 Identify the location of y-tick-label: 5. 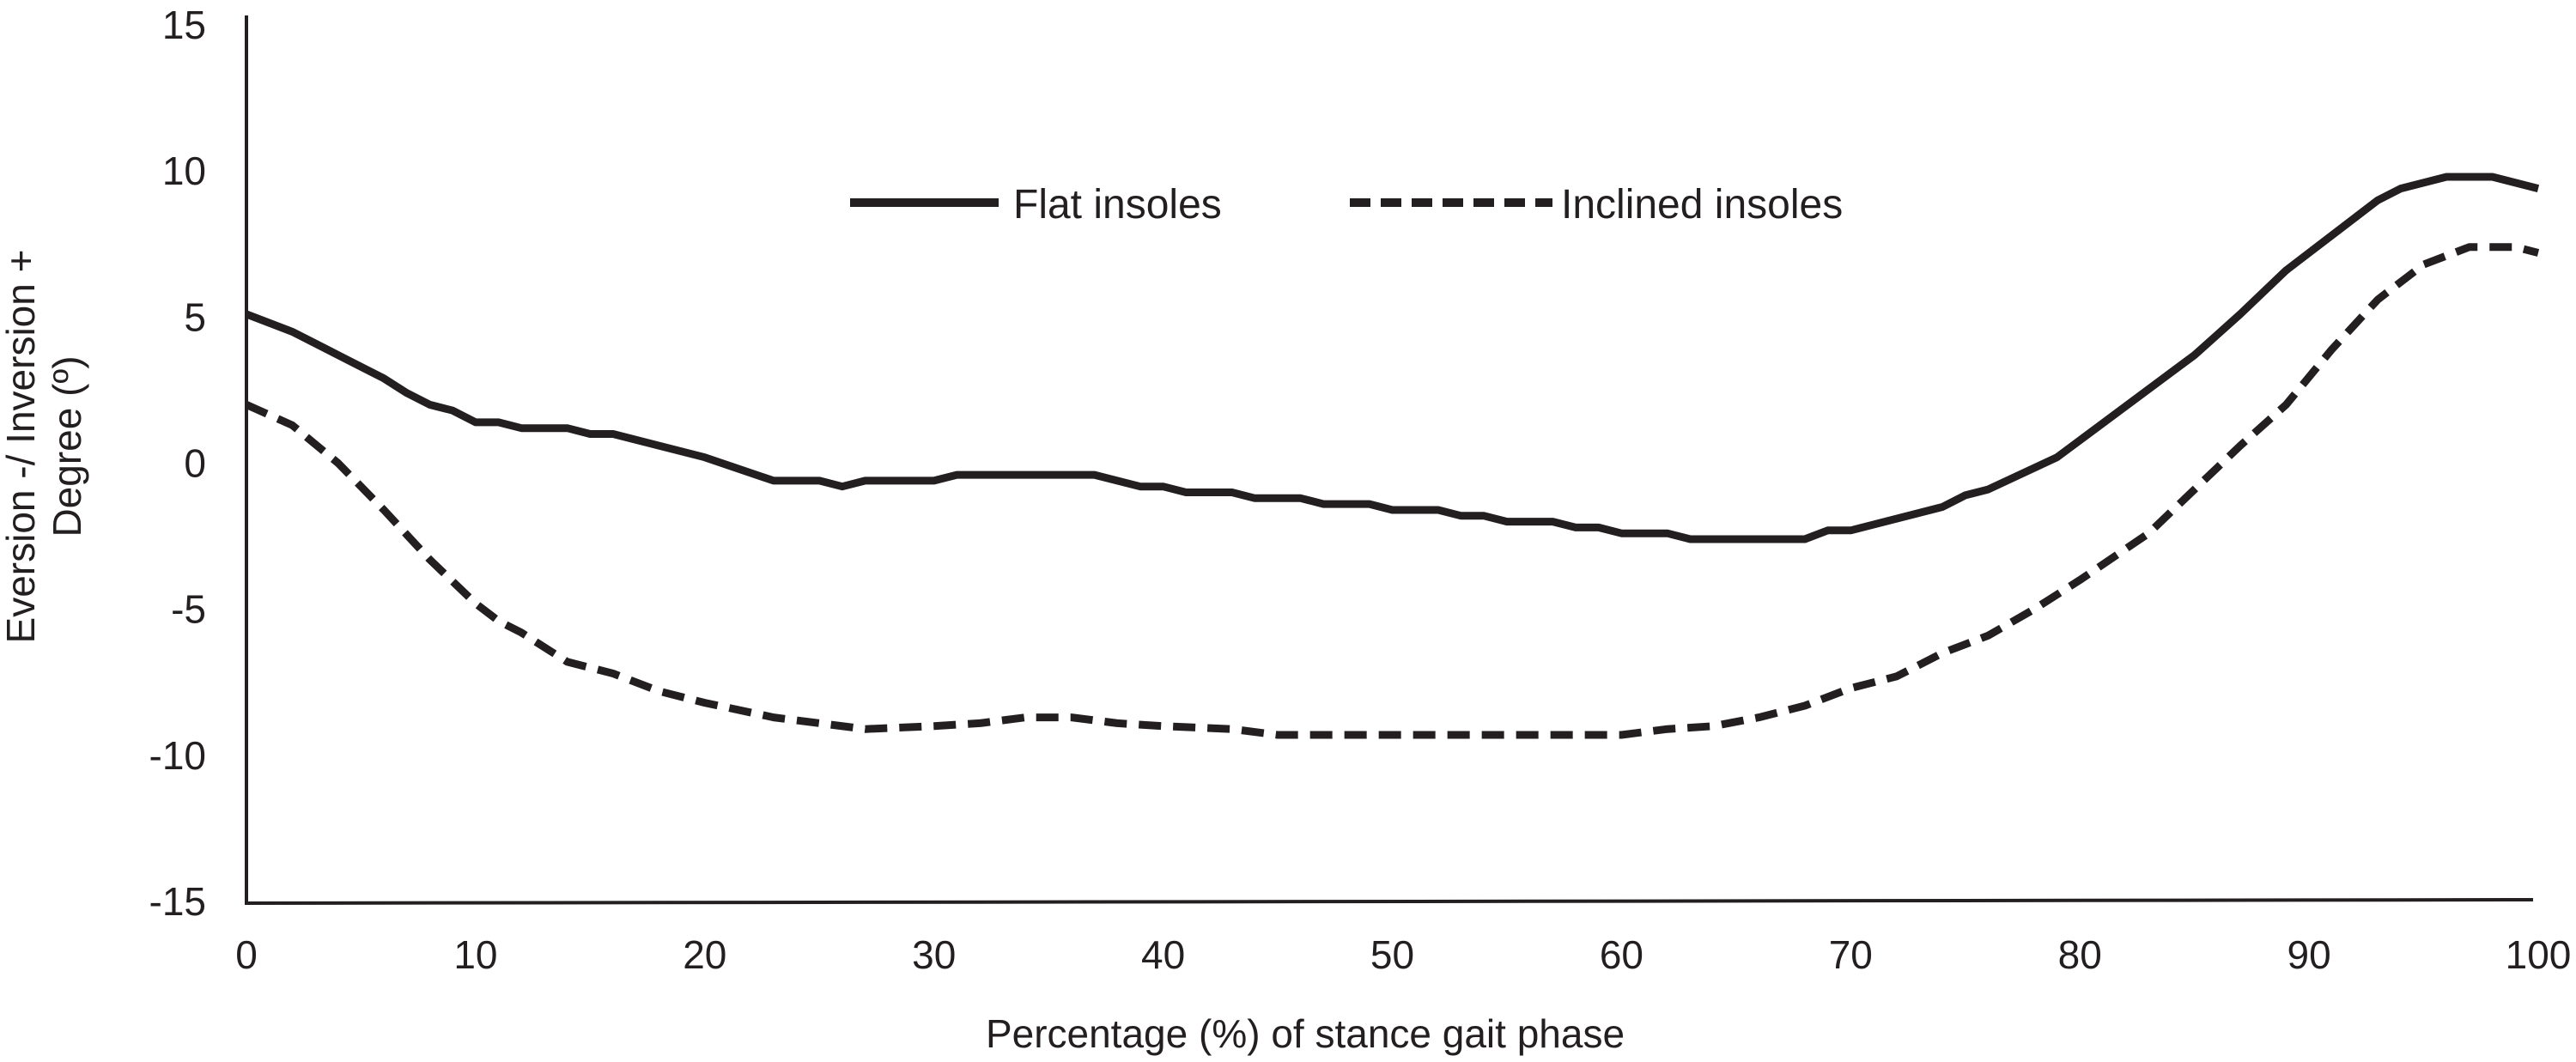
(195, 317).